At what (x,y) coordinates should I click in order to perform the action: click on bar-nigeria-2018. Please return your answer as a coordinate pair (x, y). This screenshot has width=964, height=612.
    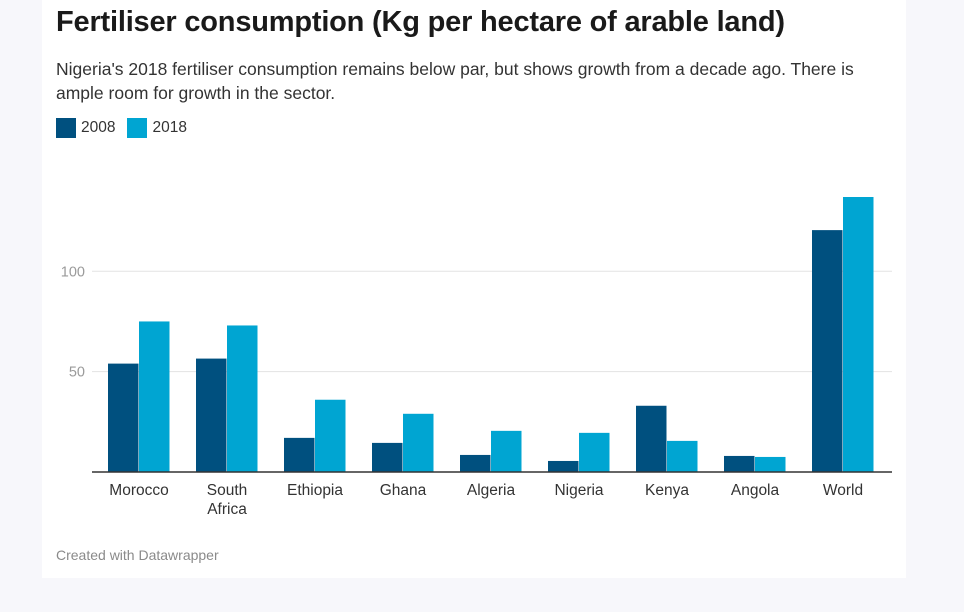
    Looking at the image, I should click on (594, 452).